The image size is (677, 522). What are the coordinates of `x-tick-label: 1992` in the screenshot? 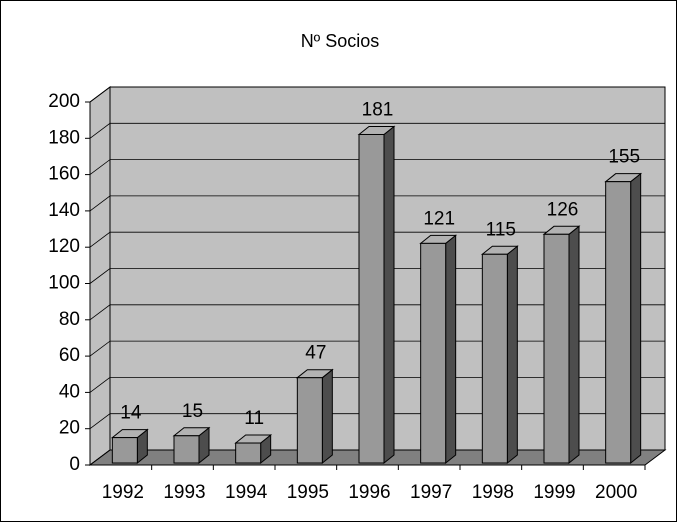 It's located at (123, 492).